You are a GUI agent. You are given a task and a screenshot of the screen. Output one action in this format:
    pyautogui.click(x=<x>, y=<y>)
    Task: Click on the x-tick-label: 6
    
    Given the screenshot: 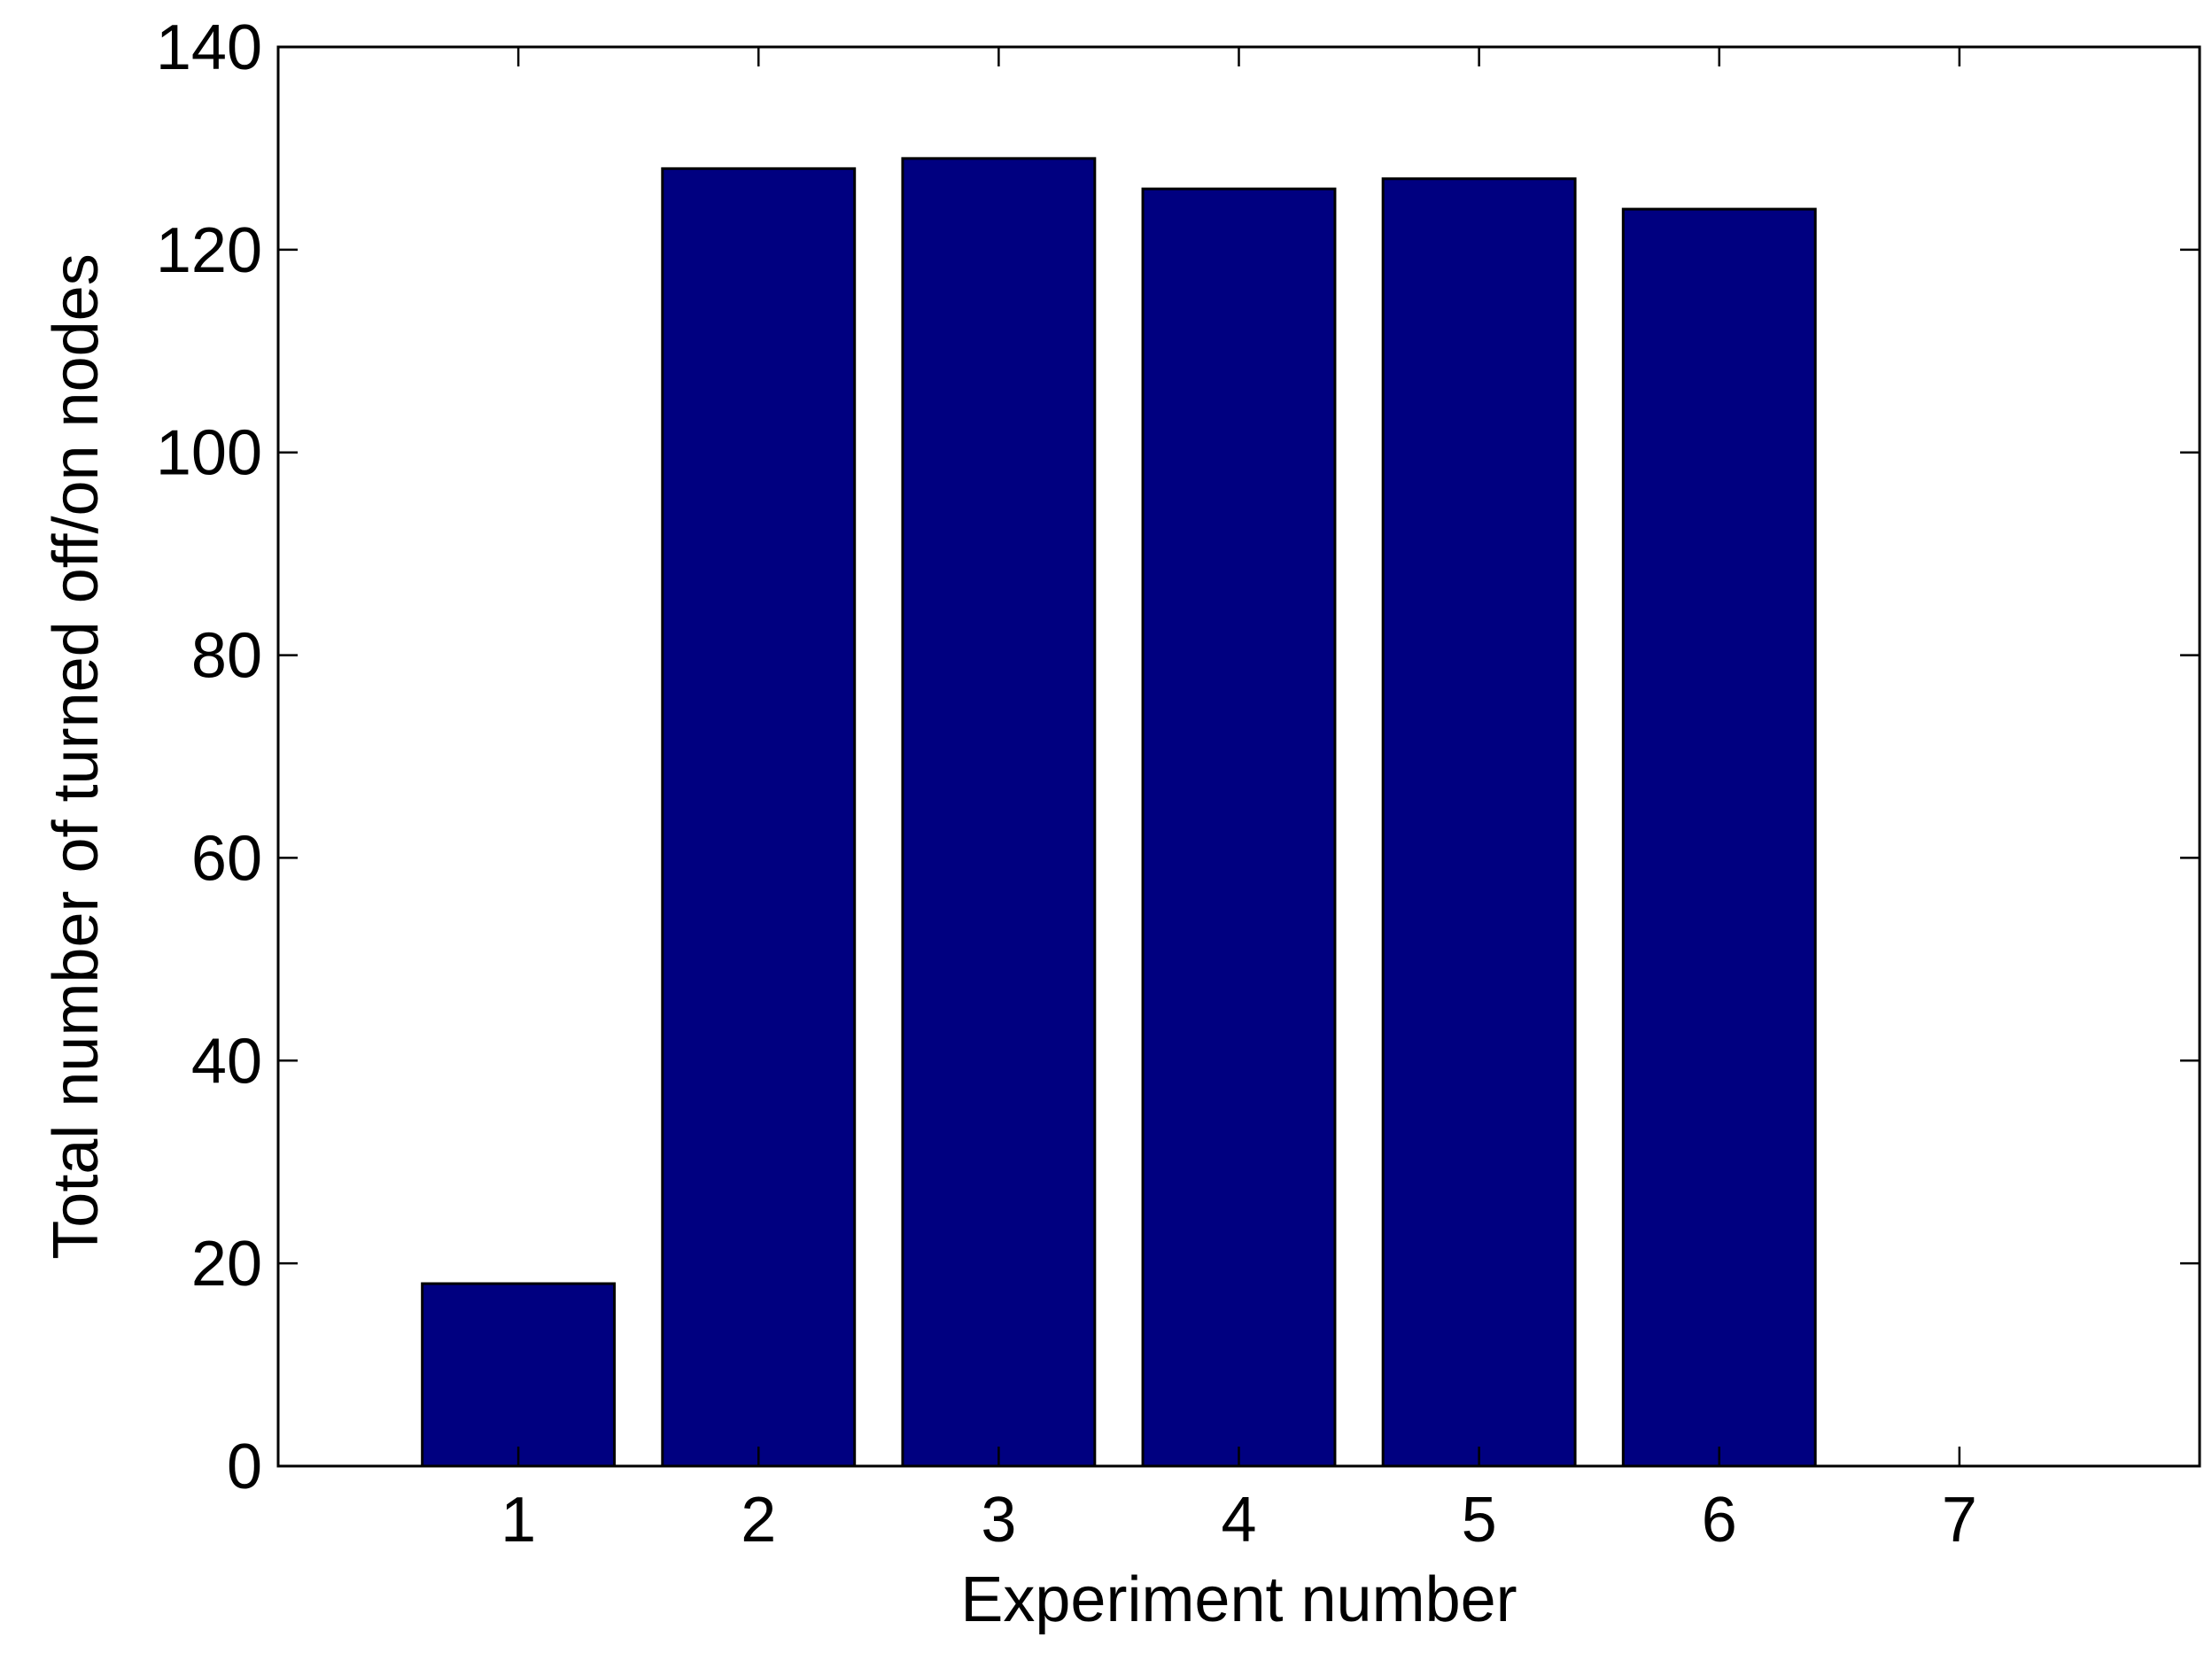 What is the action you would take?
    pyautogui.click(x=1719, y=1520)
    